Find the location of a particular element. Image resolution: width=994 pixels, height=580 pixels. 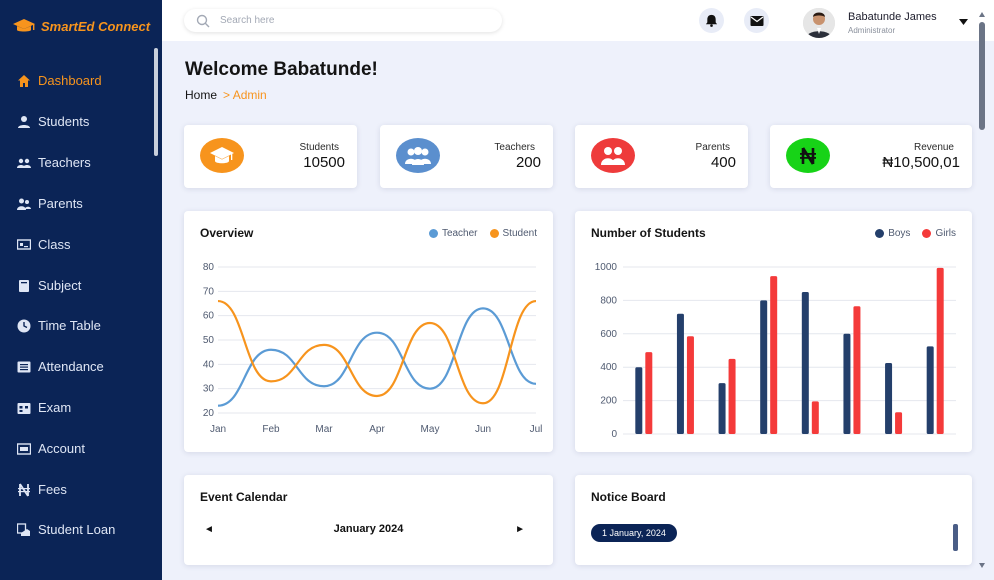

bell-icon is located at coordinates (711, 20).